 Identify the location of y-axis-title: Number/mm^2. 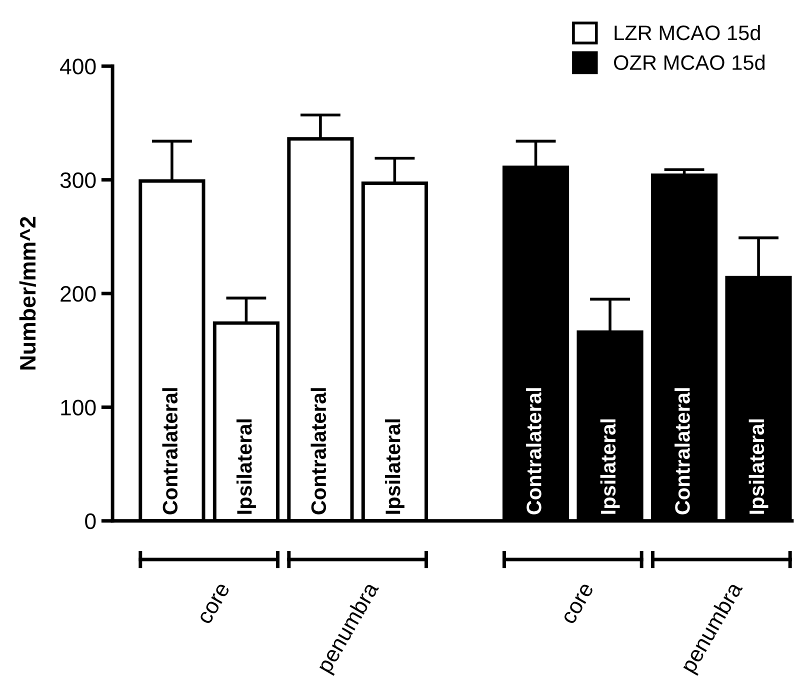
(27, 293).